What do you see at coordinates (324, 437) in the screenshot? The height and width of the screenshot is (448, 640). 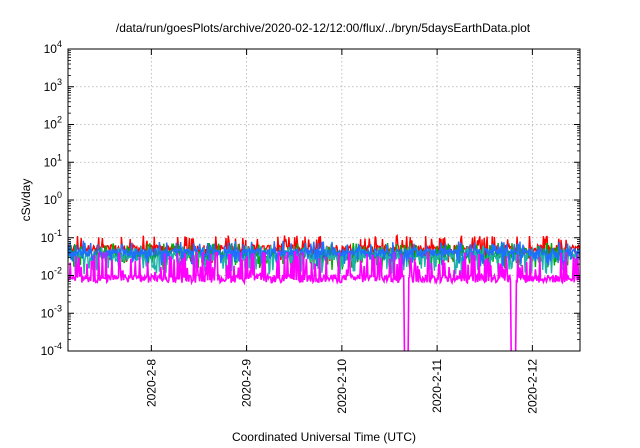 I see `x-axis-label: Coordinated Universal Time (UTC)` at bounding box center [324, 437].